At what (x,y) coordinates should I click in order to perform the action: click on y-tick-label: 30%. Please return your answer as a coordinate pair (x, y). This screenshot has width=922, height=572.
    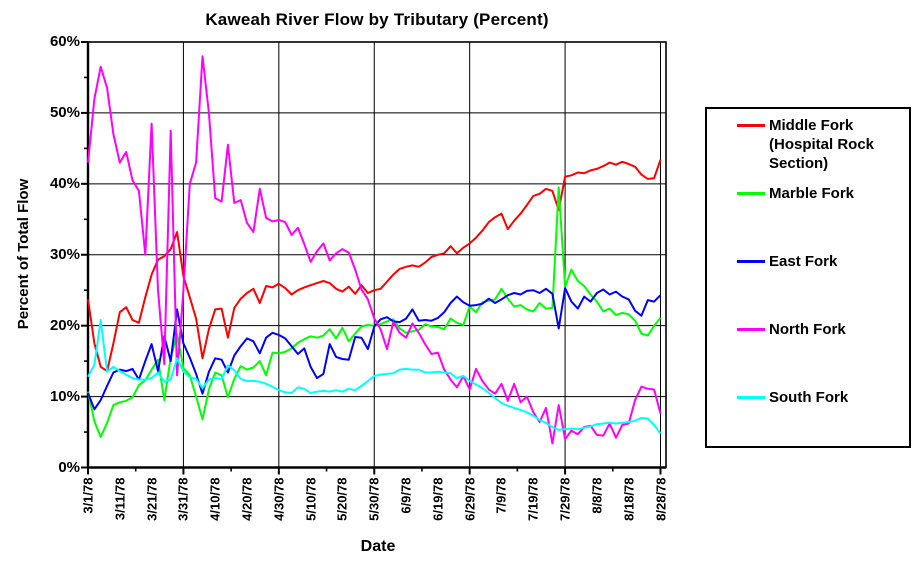
    Looking at the image, I should click on (64, 254).